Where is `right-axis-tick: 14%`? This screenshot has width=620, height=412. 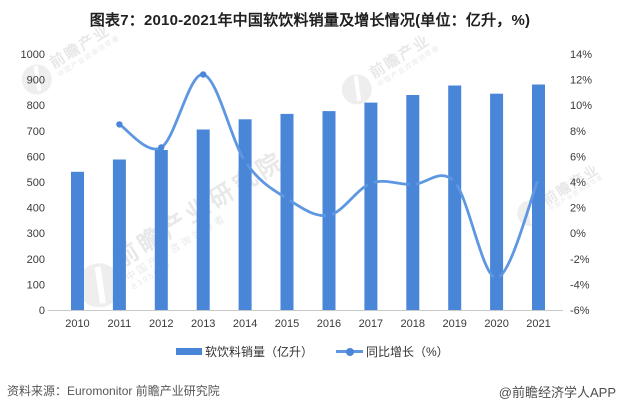
right-axis-tick: 14% is located at coordinates (581, 55).